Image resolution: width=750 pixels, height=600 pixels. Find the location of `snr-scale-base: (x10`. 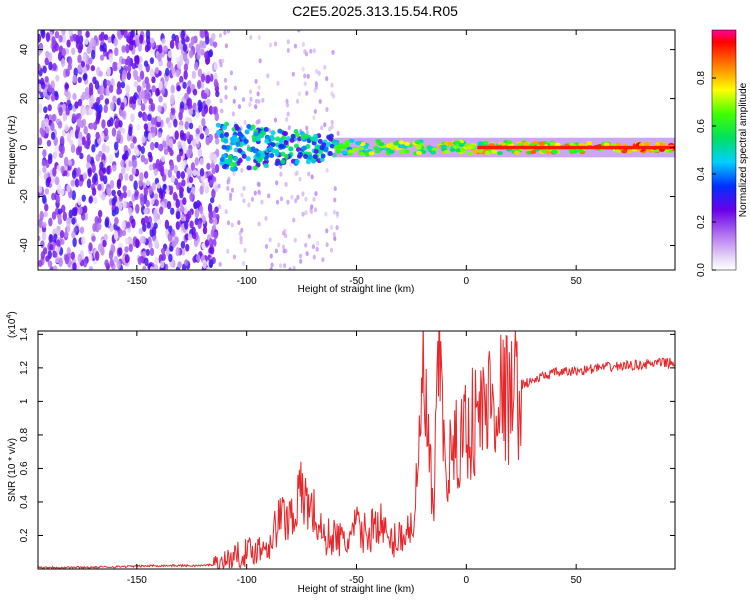

snr-scale-base: (x10 is located at coordinates (12, 328).